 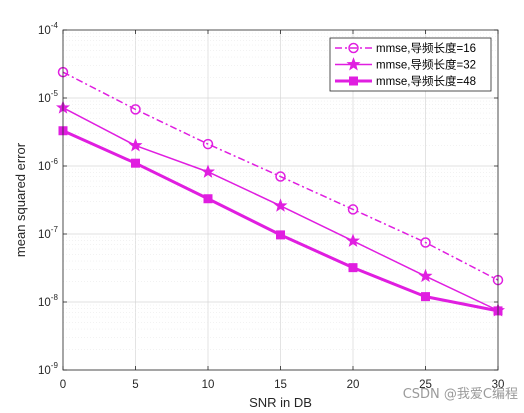 What do you see at coordinates (425, 385) in the screenshot?
I see `x-tick-label: 25` at bounding box center [425, 385].